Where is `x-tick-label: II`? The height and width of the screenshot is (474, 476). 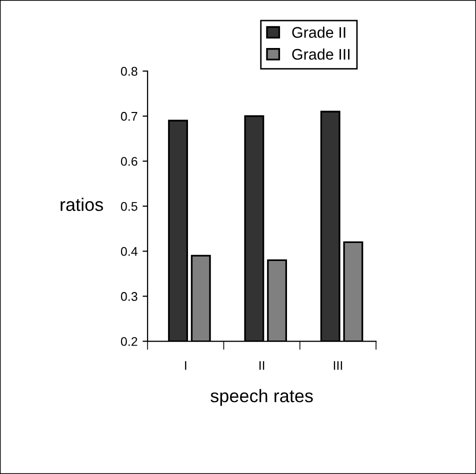 x-tick-label: II is located at coordinates (261, 365).